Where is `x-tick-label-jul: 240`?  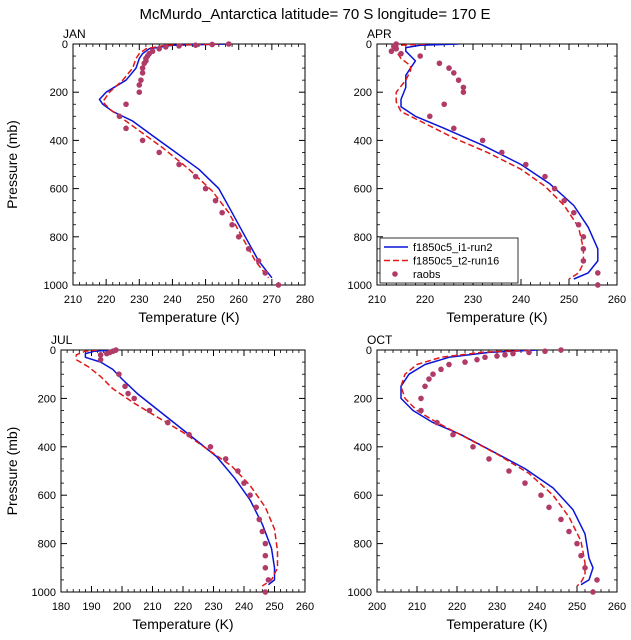
x-tick-label-jul: 240 is located at coordinates (244, 607).